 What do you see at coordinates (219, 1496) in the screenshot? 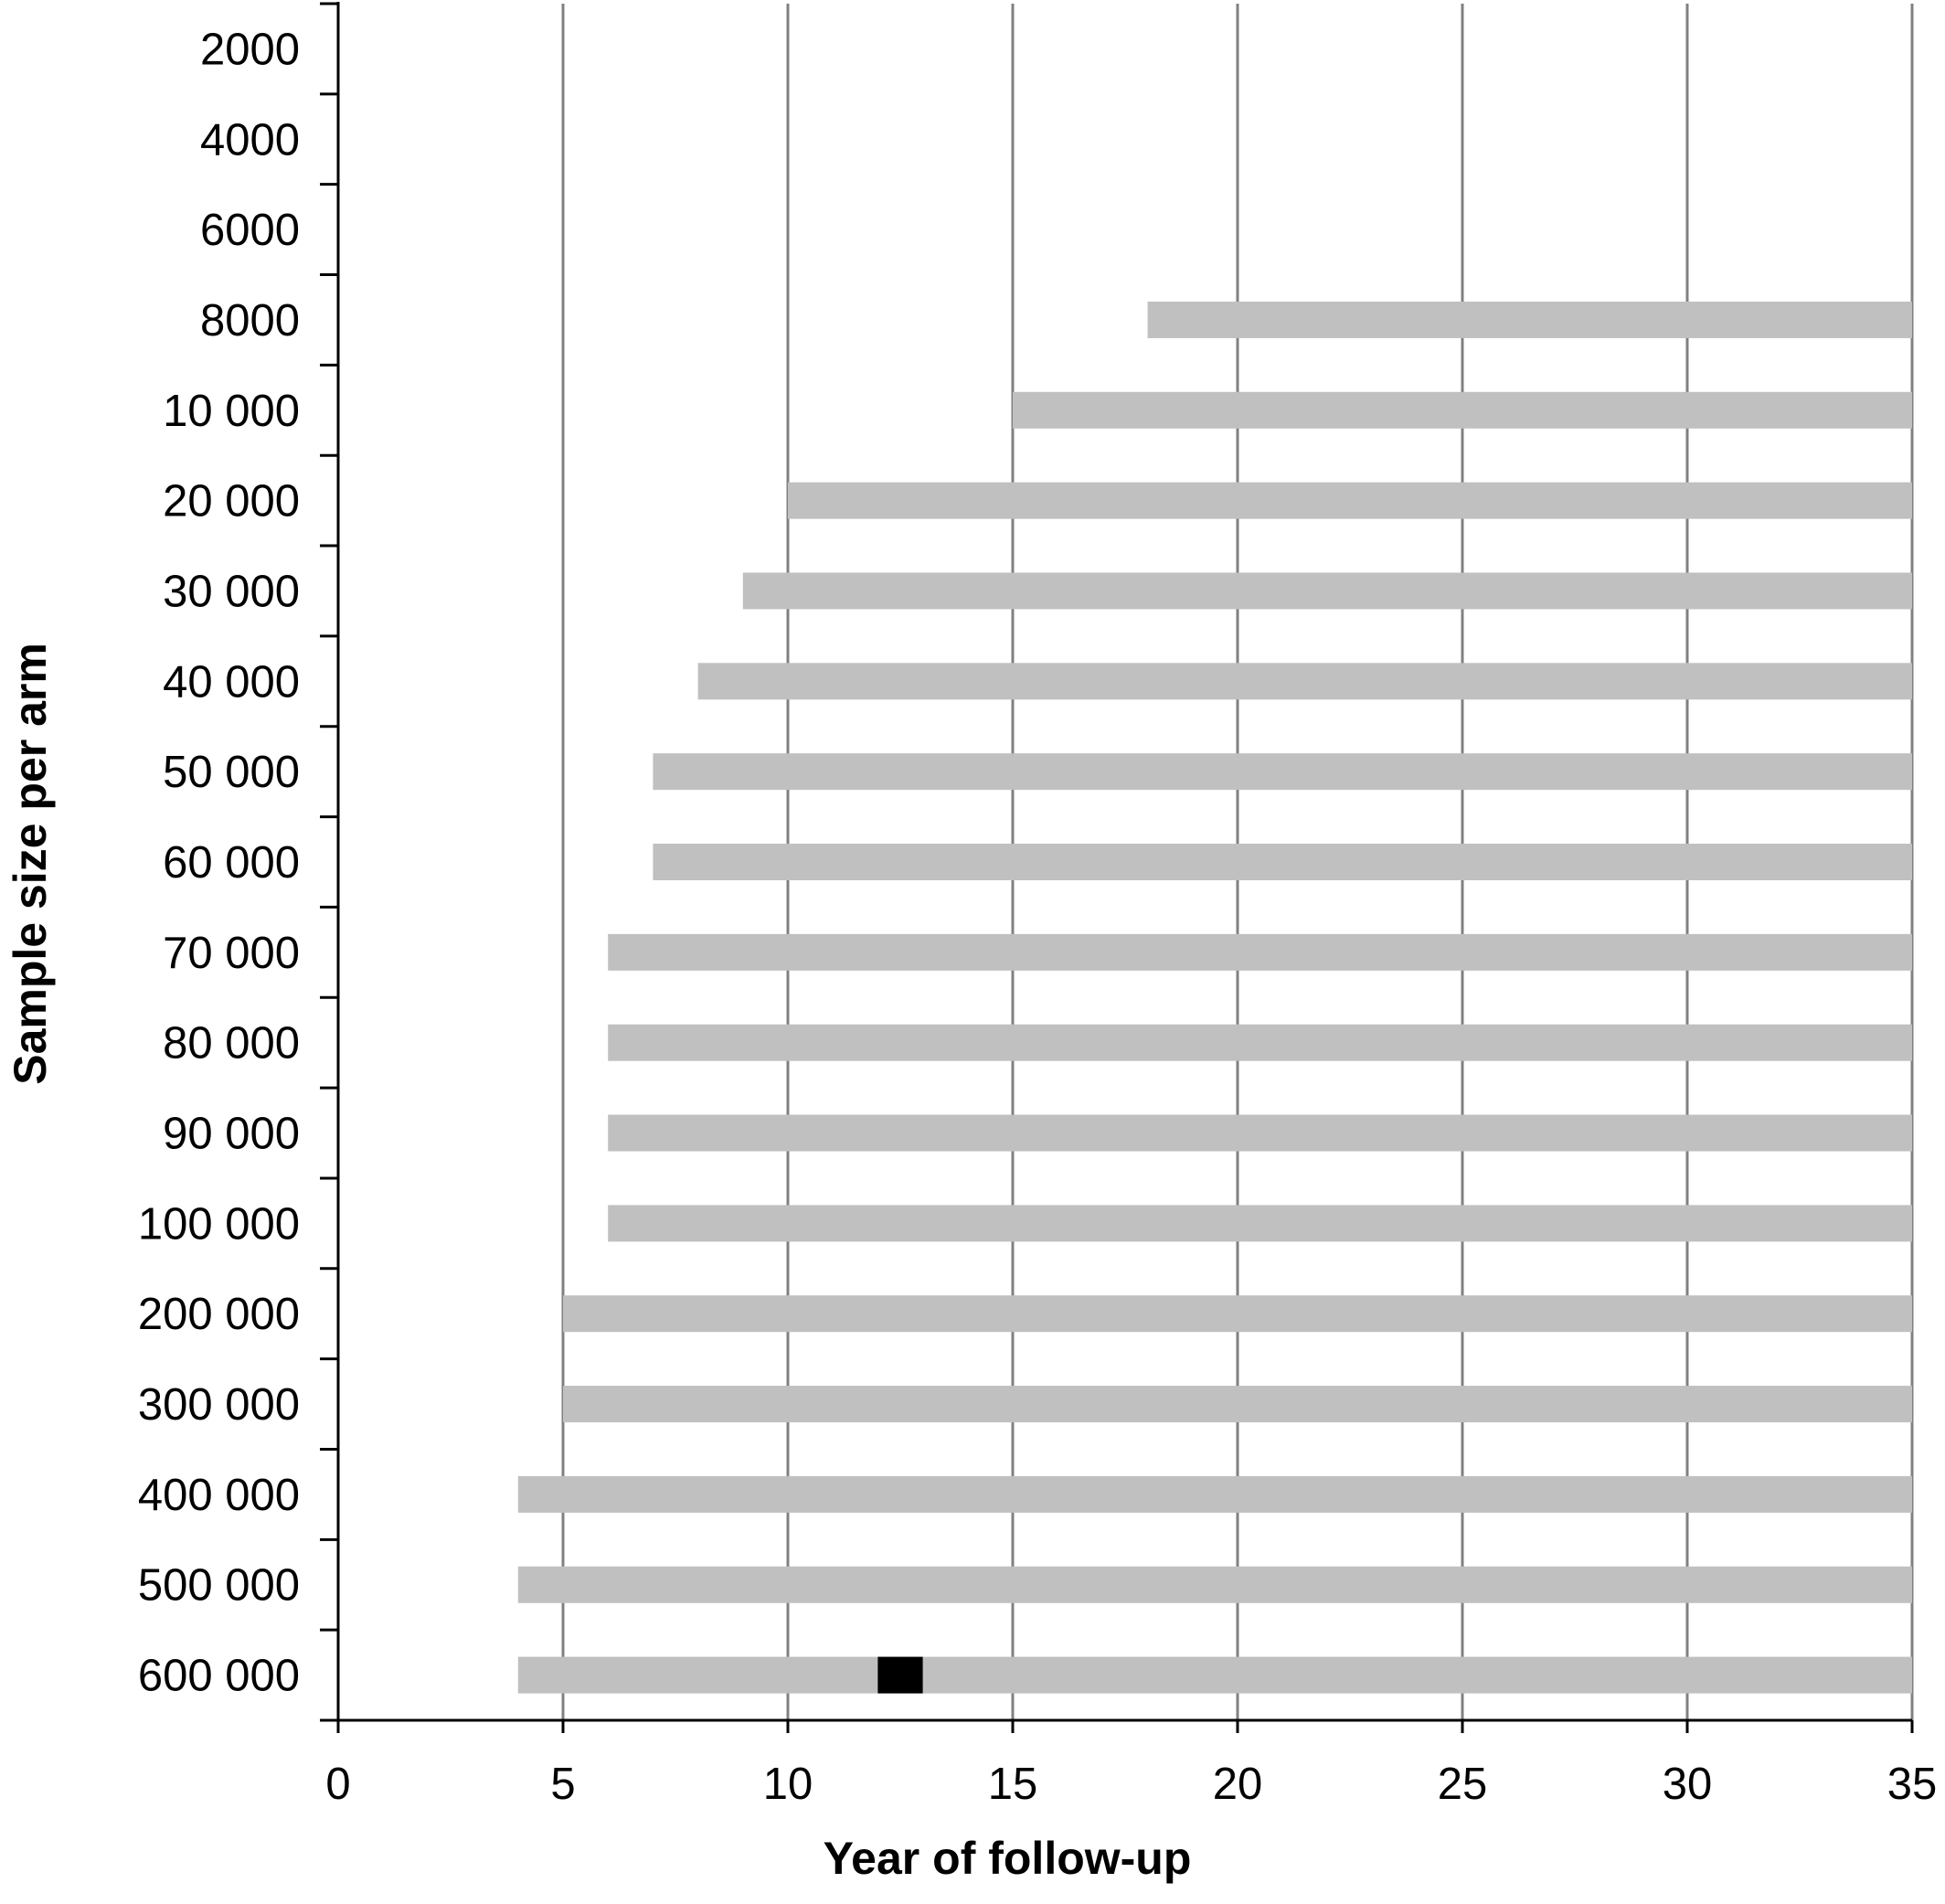
I see `y-tick-label: 400 000` at bounding box center [219, 1496].